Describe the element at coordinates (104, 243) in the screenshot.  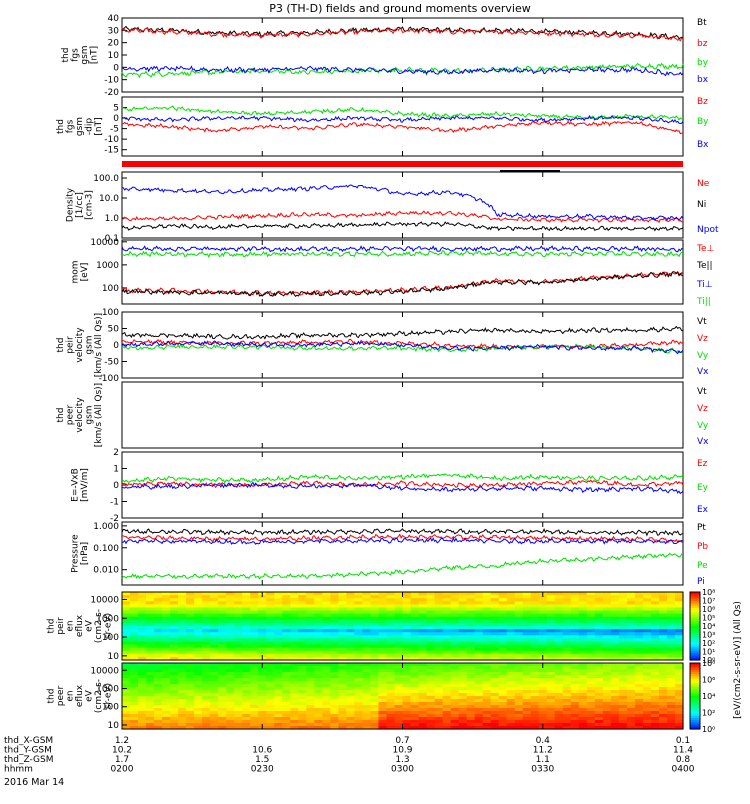
I see `y-tick-label: 10000` at that location.